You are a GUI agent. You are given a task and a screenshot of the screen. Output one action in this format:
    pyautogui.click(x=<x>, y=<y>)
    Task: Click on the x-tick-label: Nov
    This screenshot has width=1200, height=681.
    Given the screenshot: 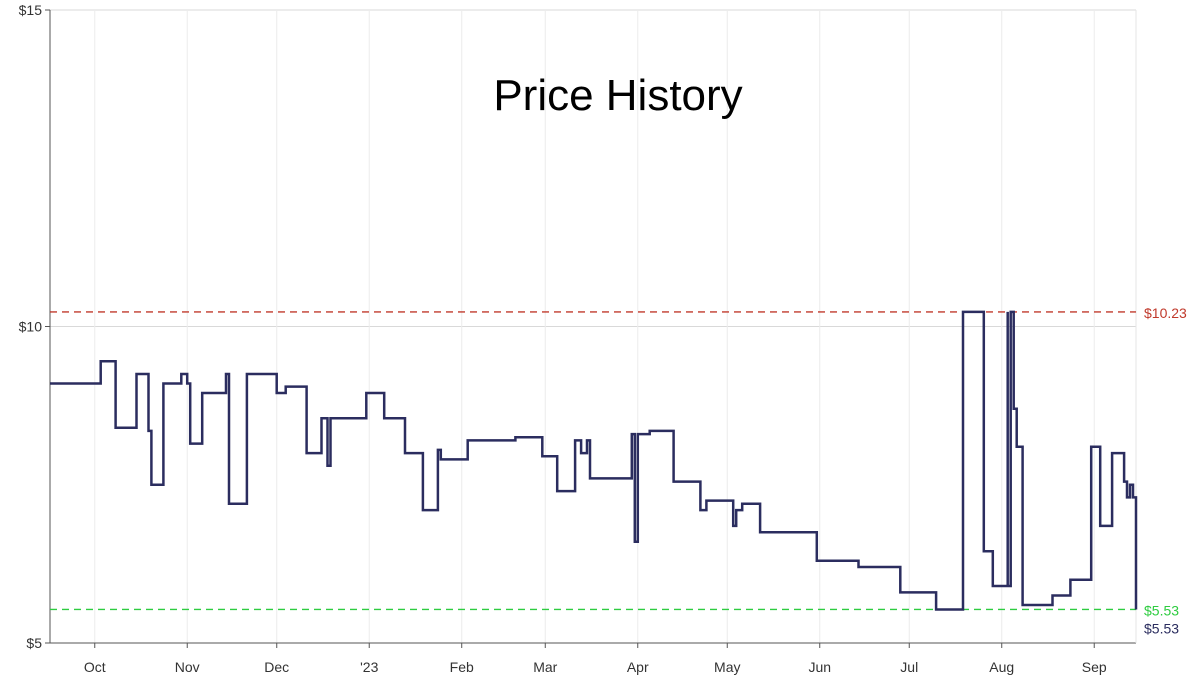 What is the action you would take?
    pyautogui.click(x=187, y=667)
    